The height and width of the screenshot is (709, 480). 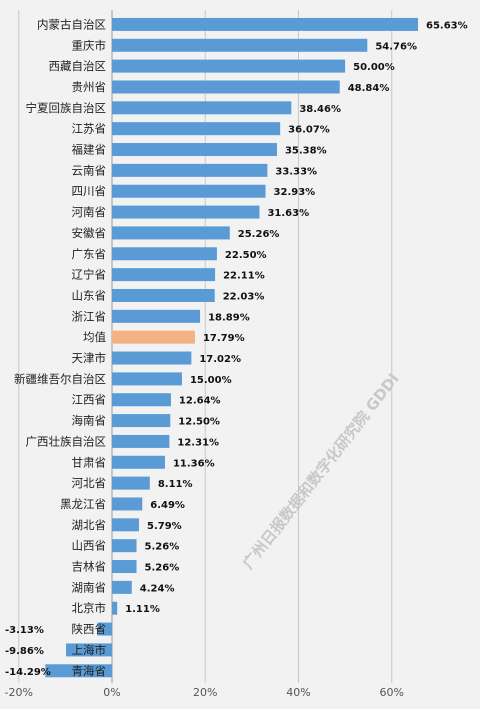 I want to click on value-label: 6.49%, so click(x=167, y=505).